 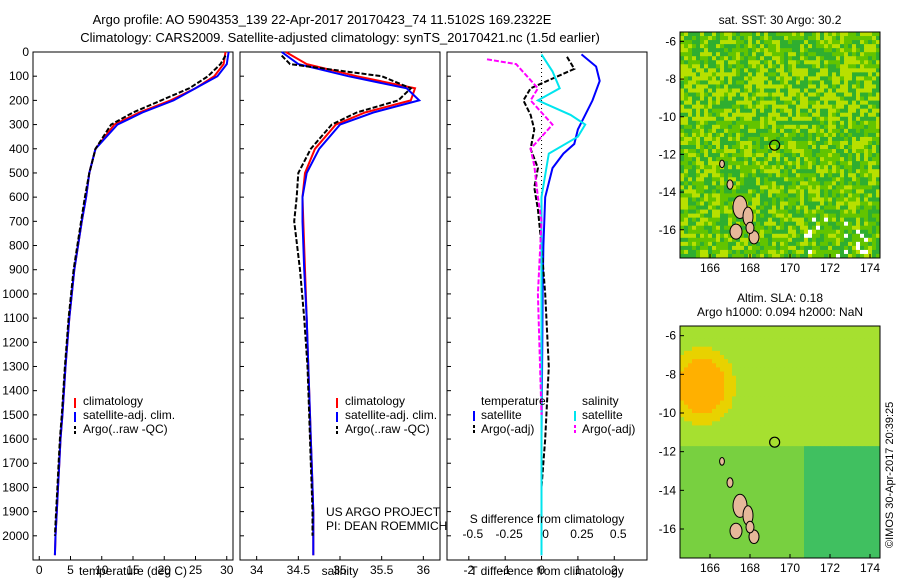 What do you see at coordinates (346, 295) in the screenshot?
I see `series-line` at bounding box center [346, 295].